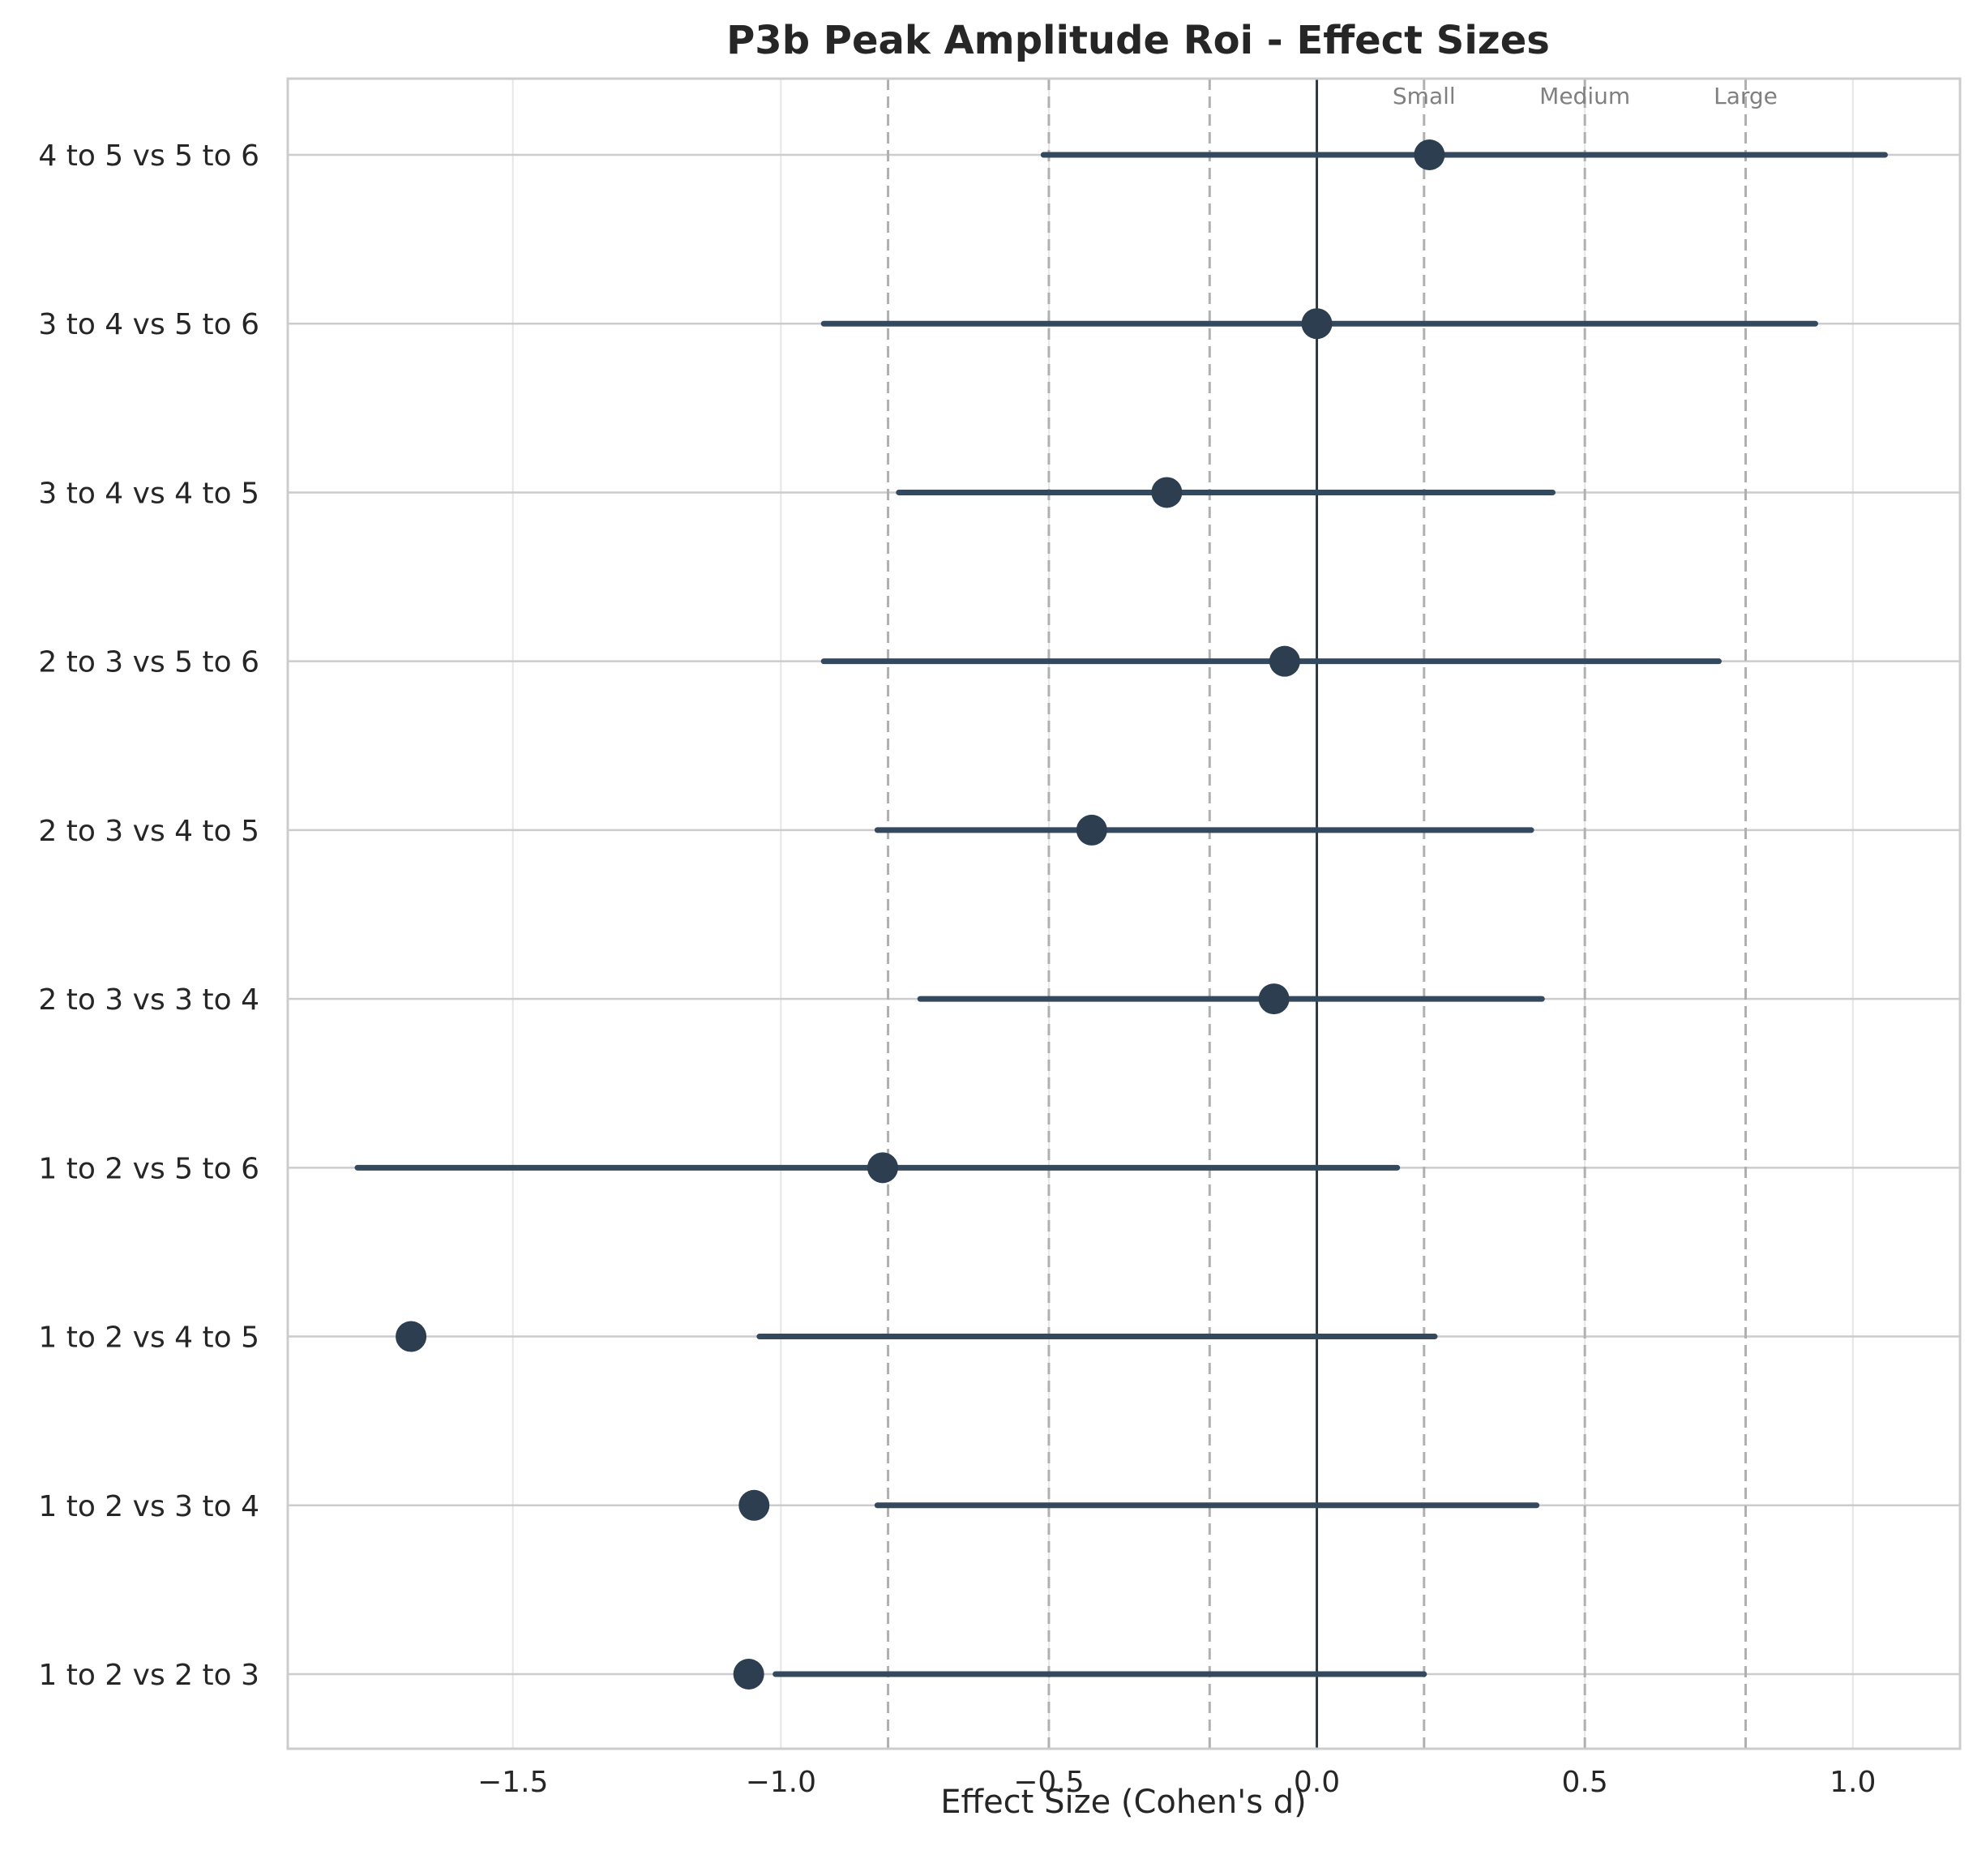 The width and height of the screenshot is (1973, 1876). Describe the element at coordinates (148, 662) in the screenshot. I see `y-tick-label: 2 to 3 vs 5 to 6` at that location.